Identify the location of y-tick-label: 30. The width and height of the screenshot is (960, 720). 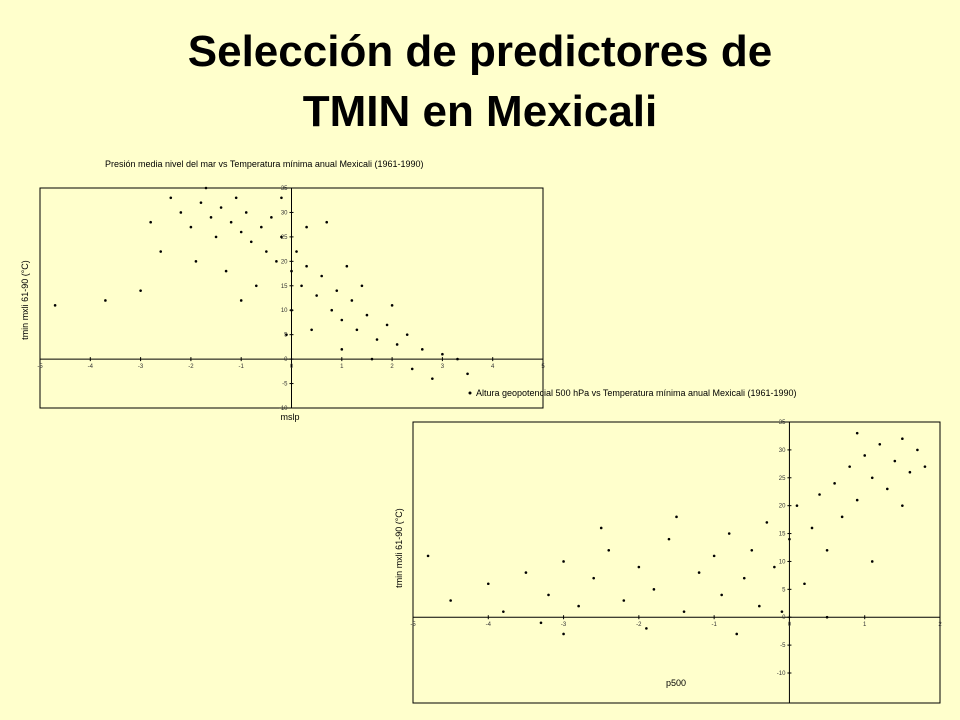
(782, 451).